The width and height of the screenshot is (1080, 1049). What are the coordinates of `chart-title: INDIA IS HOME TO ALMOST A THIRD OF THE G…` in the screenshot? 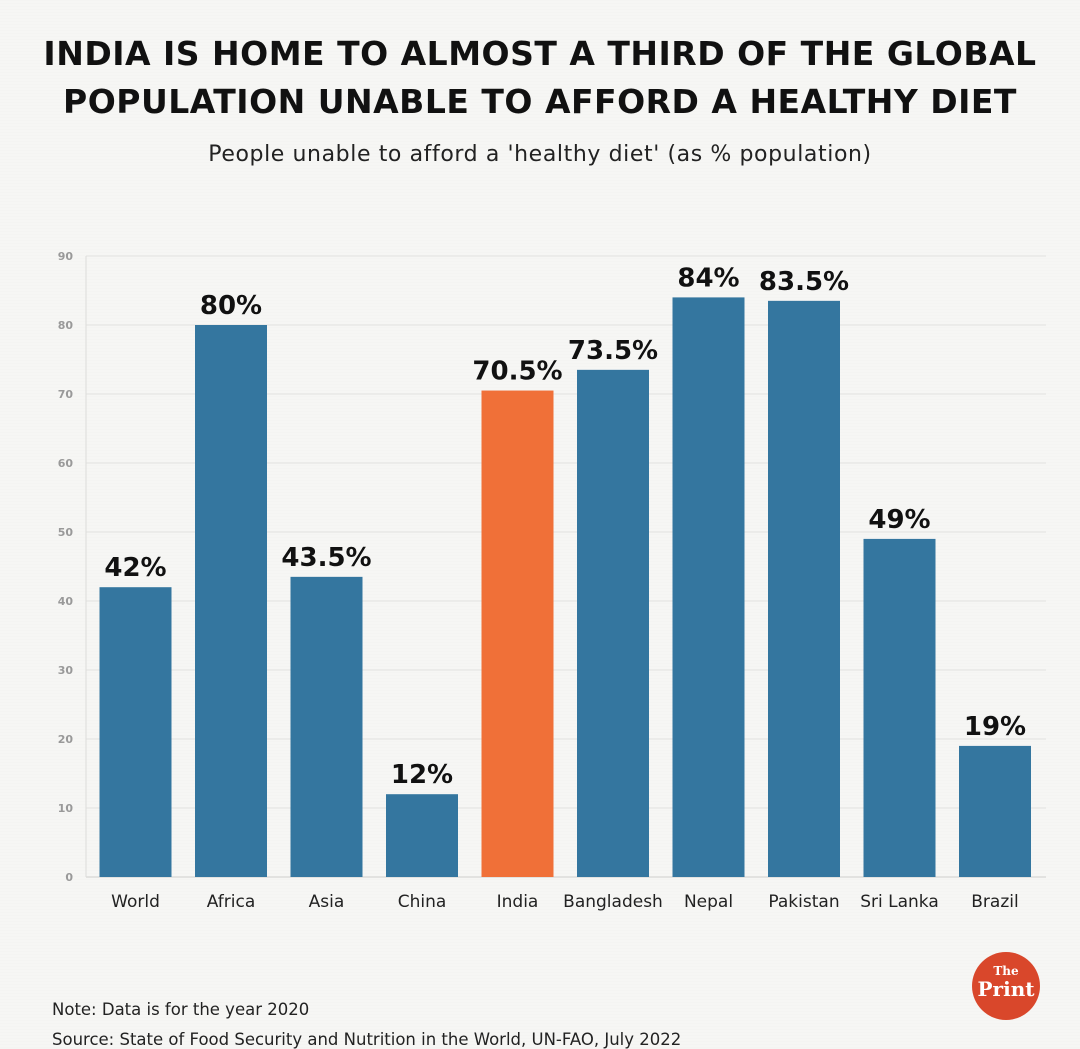 It's located at (540, 78).